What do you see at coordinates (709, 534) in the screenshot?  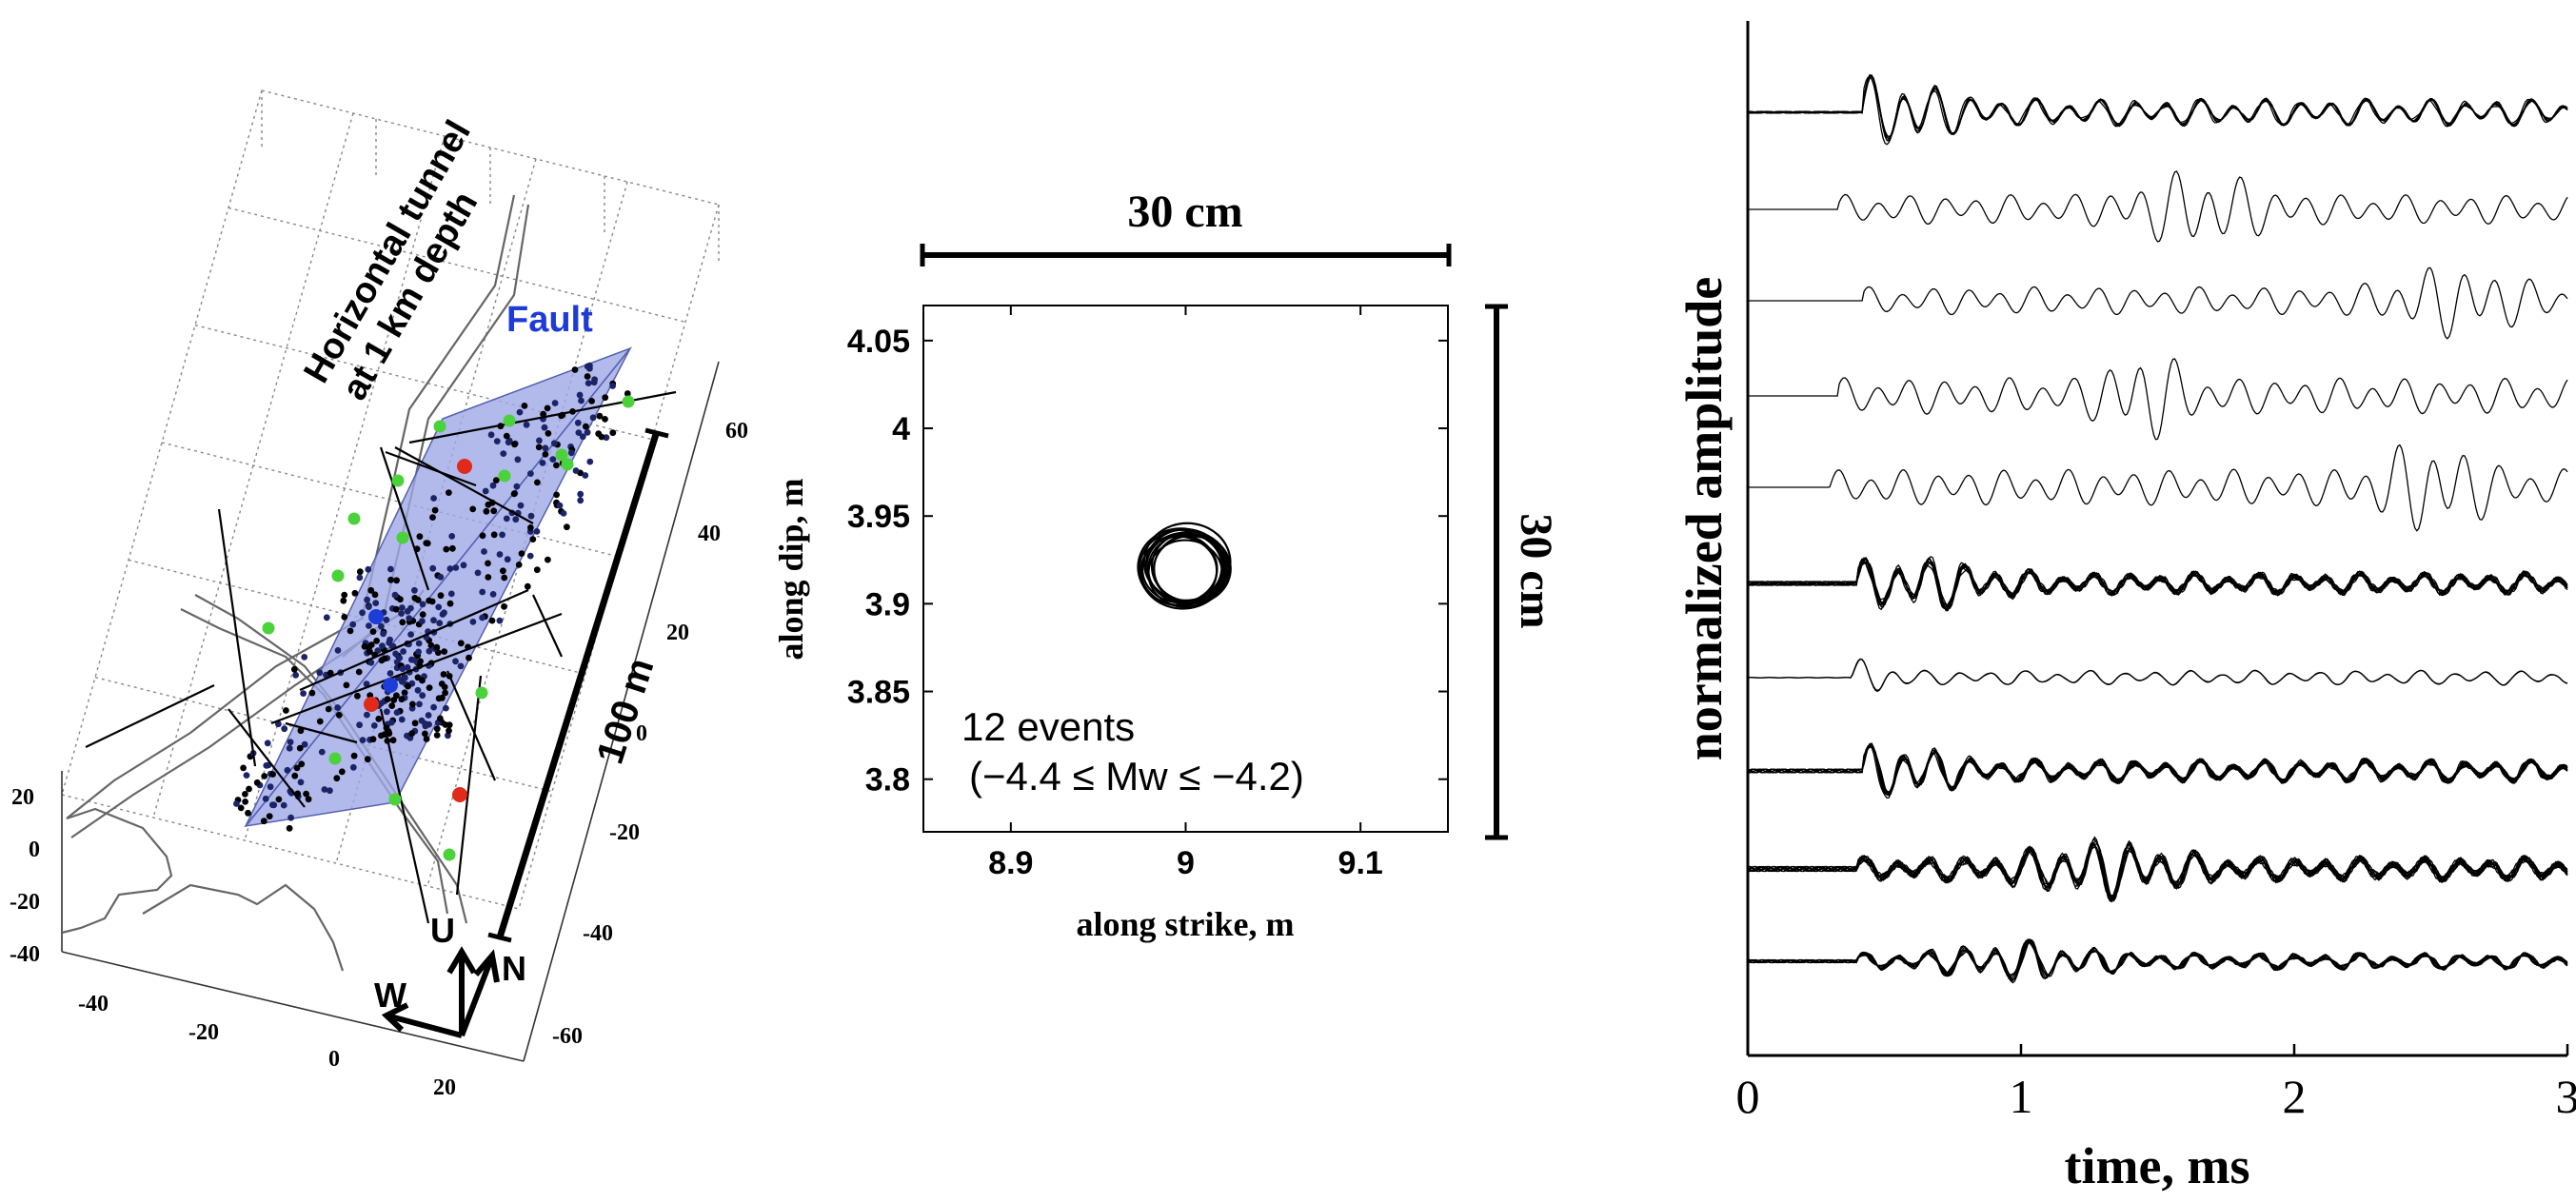 I see `right-axis-tick-label: 40` at bounding box center [709, 534].